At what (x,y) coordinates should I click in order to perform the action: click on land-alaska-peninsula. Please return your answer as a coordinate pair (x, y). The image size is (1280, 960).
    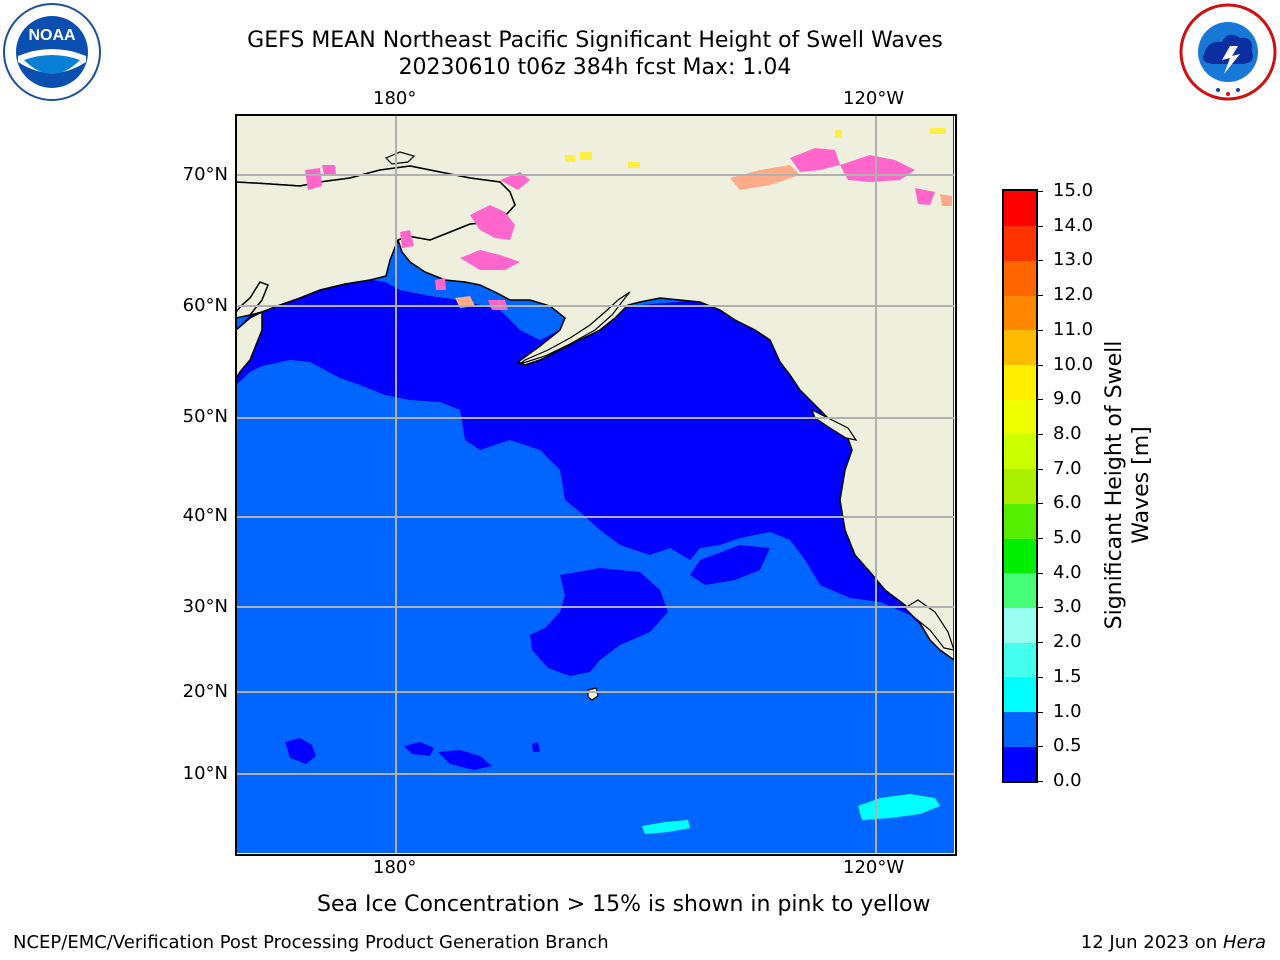
    Looking at the image, I should click on (575, 328).